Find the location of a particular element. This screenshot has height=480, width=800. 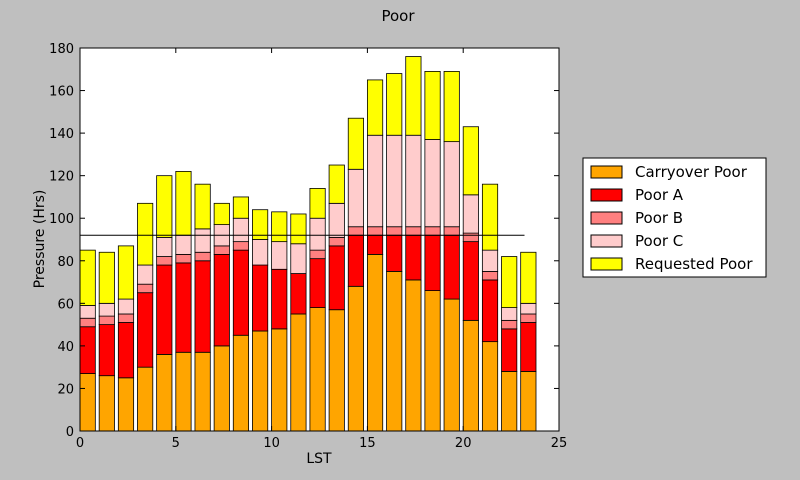

legend-label: Poor C is located at coordinates (659, 241).